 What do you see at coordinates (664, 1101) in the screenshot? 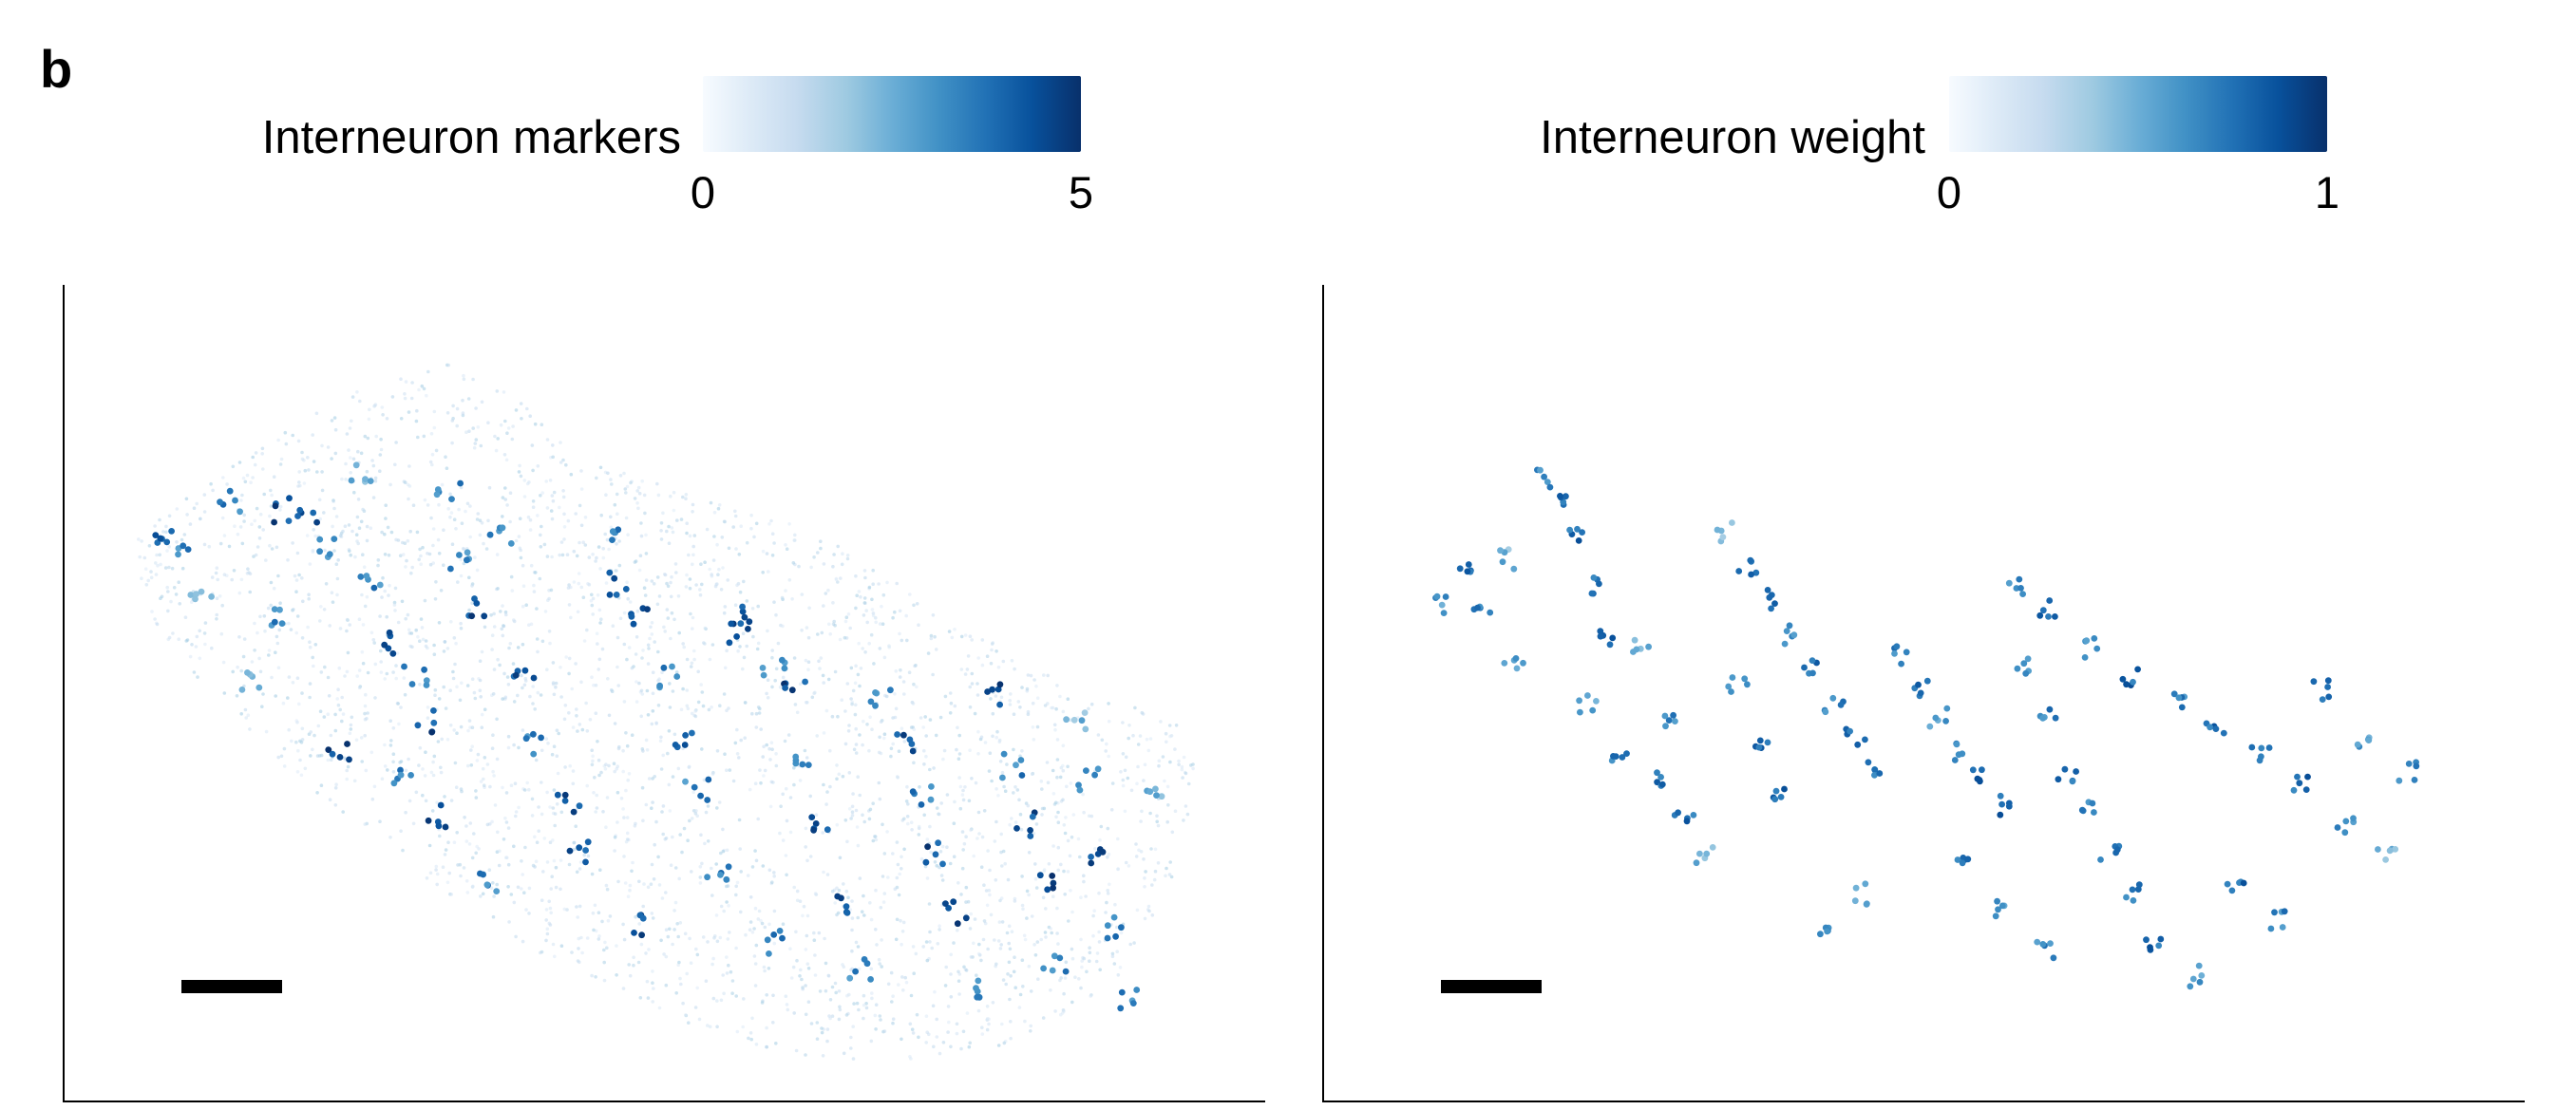
I see `left-plot-x-axis` at bounding box center [664, 1101].